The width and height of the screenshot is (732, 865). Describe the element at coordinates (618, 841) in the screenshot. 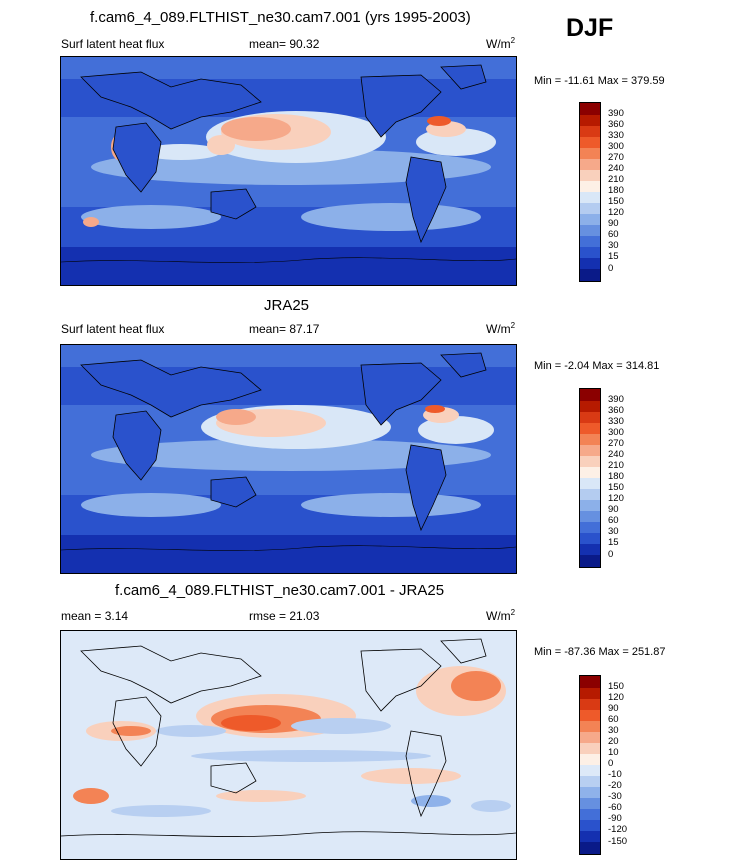

I see `panel-3-colorbar-label: -150` at that location.